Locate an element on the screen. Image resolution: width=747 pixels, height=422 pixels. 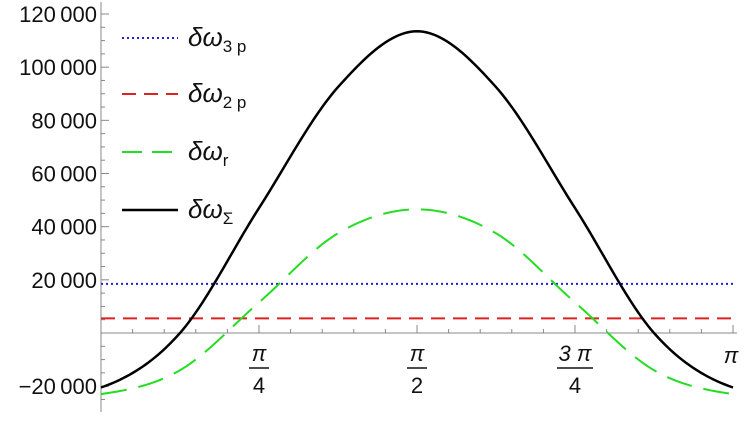
legend-label-2: δωr is located at coordinates (208, 153).